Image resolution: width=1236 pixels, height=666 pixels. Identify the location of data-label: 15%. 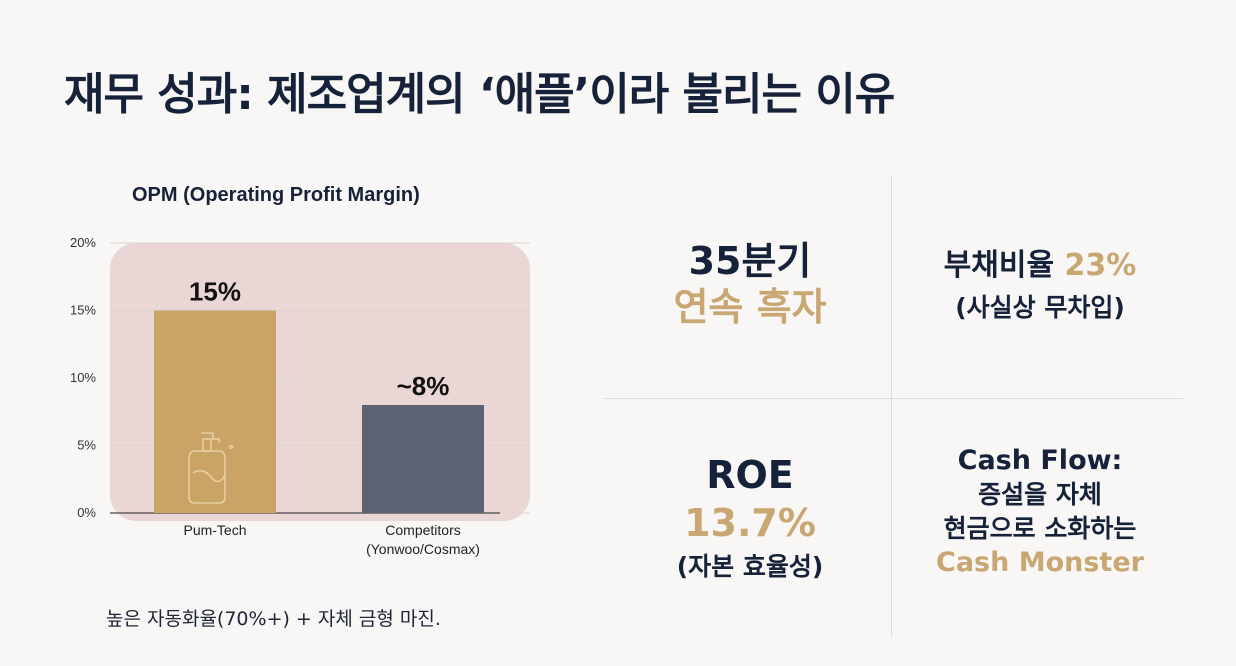
(215, 292).